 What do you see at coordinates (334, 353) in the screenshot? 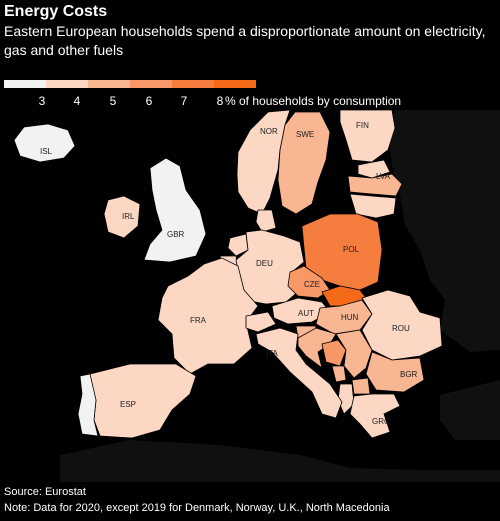
I see `country-BIH` at bounding box center [334, 353].